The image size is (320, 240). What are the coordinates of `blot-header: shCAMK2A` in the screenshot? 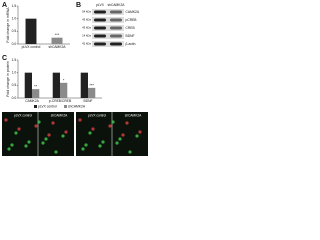 It's located at (116, 5).